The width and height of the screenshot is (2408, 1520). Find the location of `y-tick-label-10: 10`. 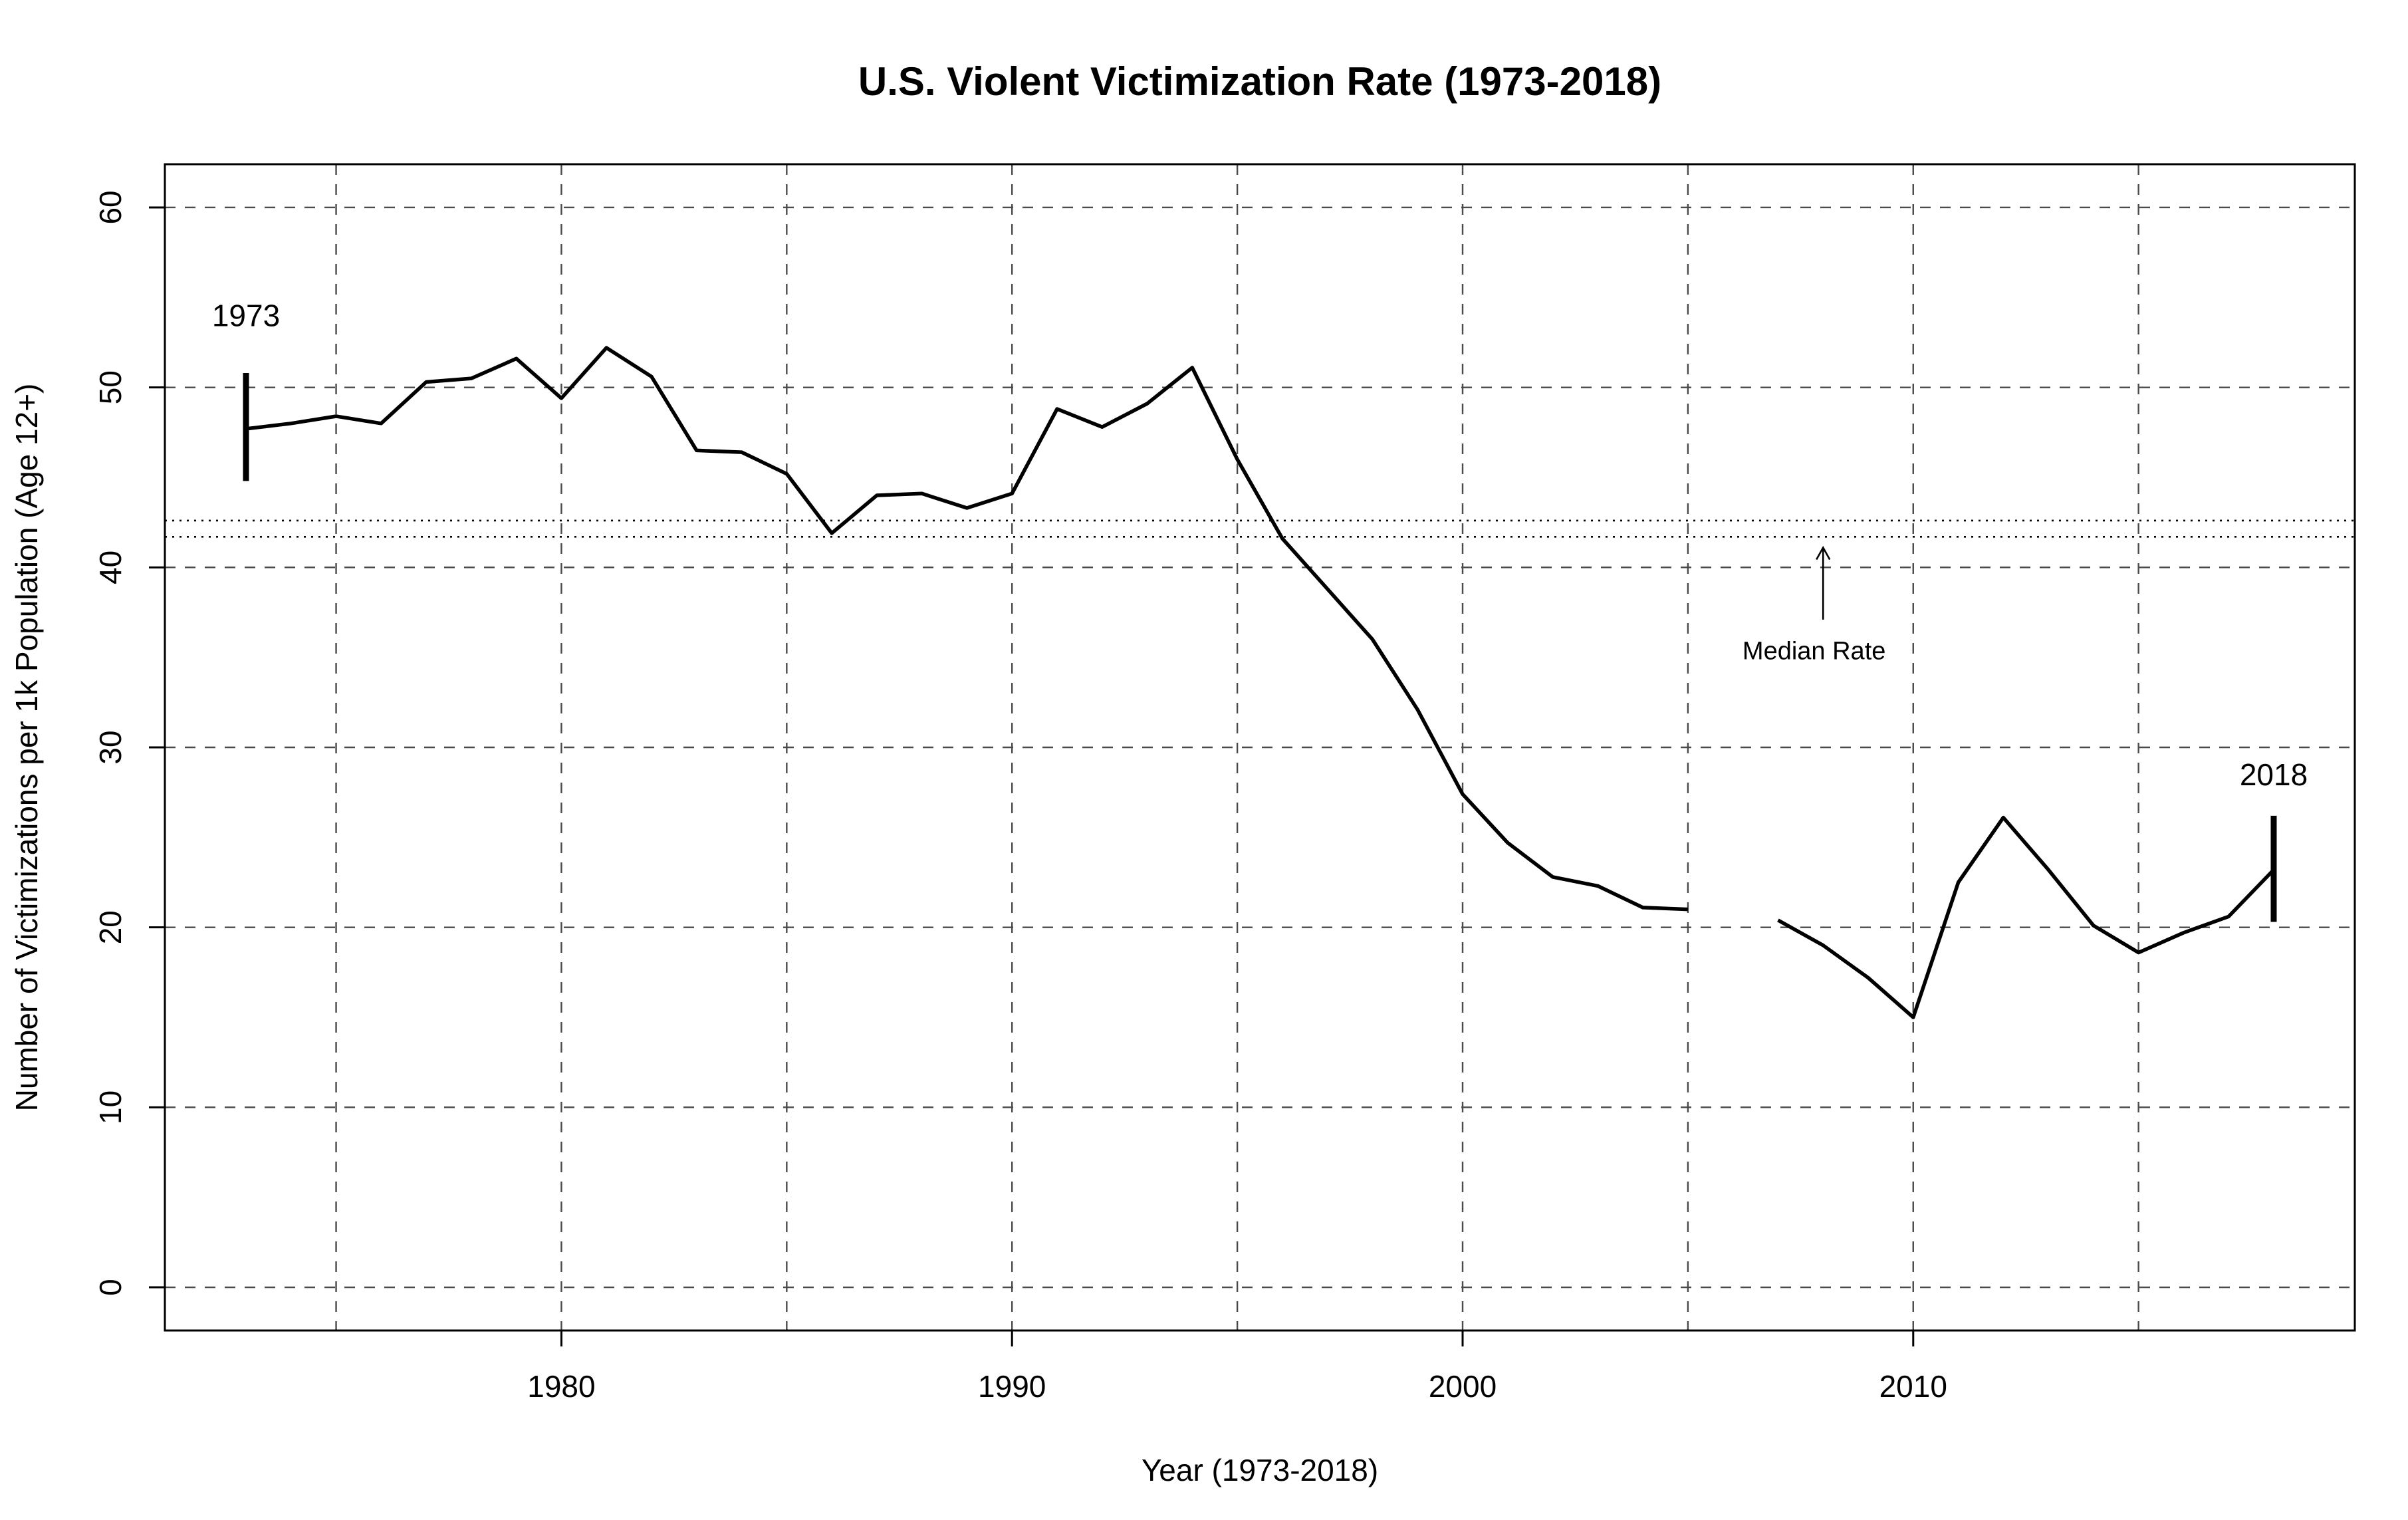

y-tick-label-10: 10 is located at coordinates (110, 1107).